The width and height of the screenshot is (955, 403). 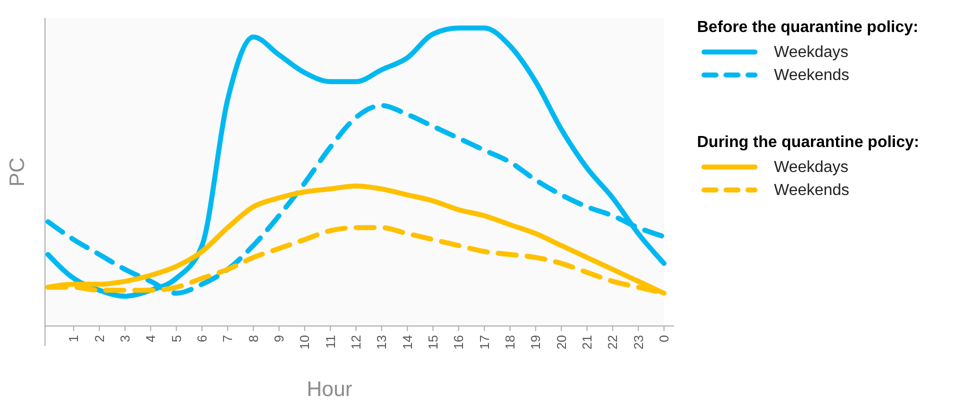 What do you see at coordinates (561, 342) in the screenshot?
I see `x-tick-label: 20` at bounding box center [561, 342].